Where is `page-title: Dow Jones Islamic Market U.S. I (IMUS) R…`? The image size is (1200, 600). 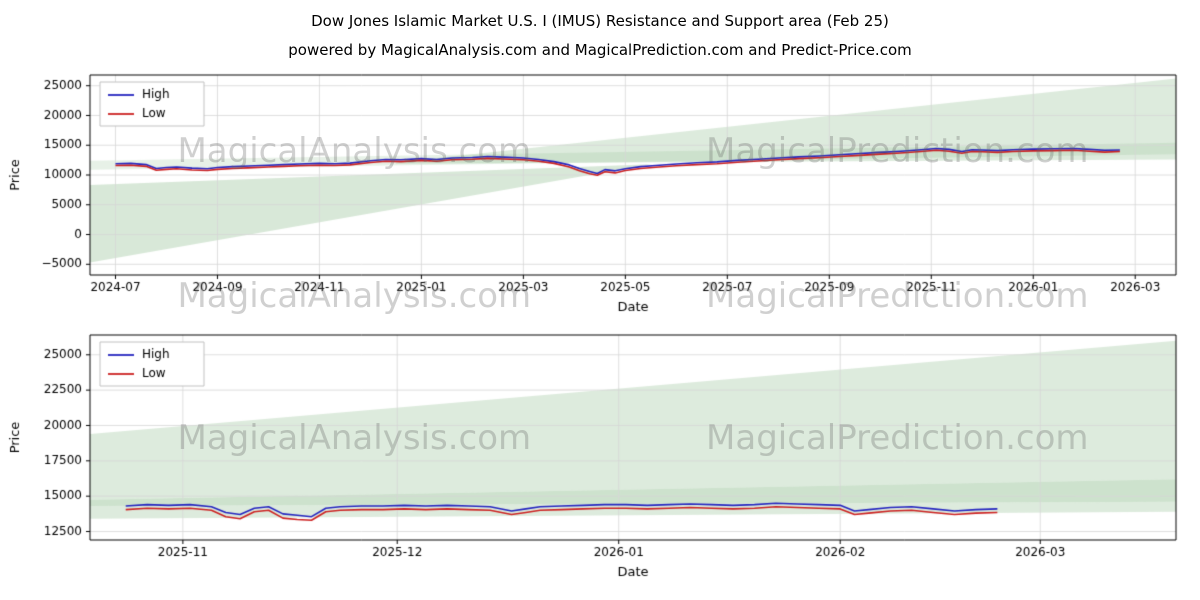 page-title: Dow Jones Islamic Market U.S. I (IMUS) R… is located at coordinates (600, 21).